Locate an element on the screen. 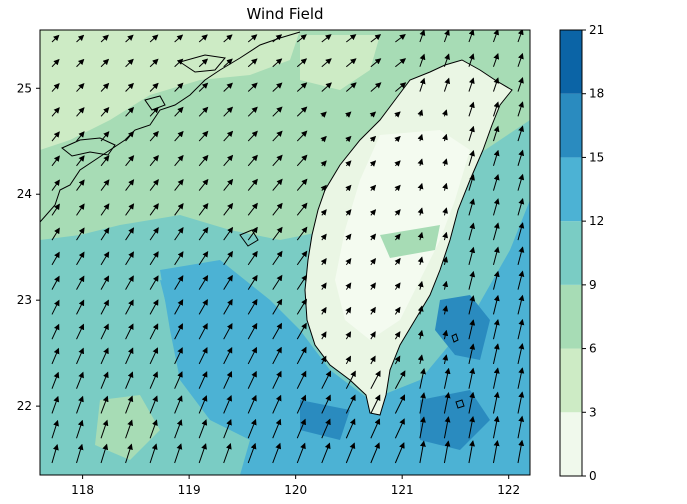 The width and height of the screenshot is (687, 504). field-strongest-se is located at coordinates (455, 420).